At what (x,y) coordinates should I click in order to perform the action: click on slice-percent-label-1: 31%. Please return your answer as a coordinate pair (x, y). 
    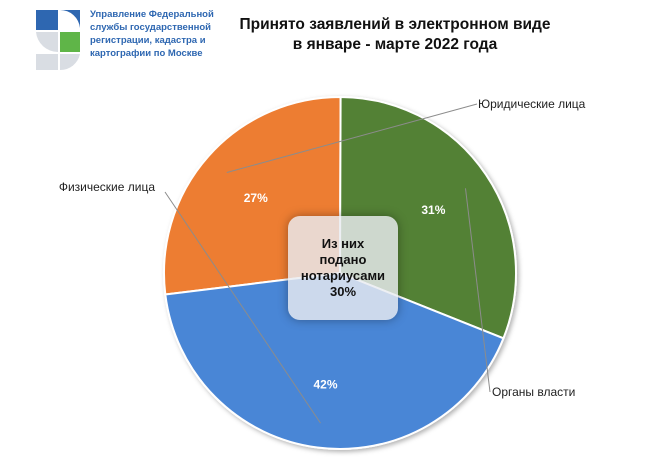
    Looking at the image, I should click on (433, 210).